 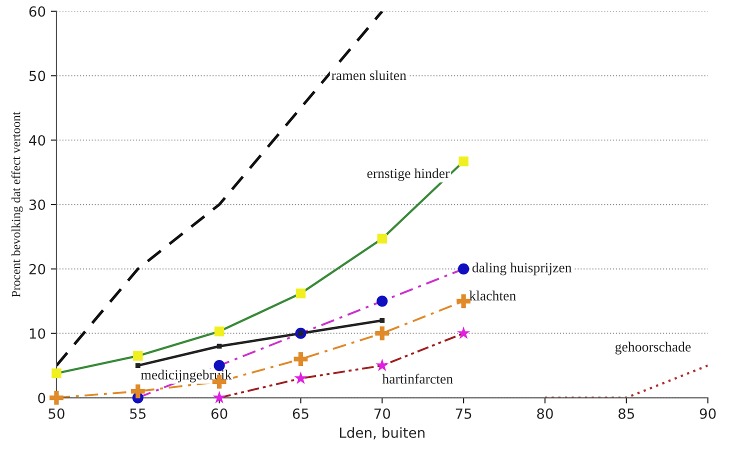 What do you see at coordinates (492, 295) in the screenshot?
I see `series-label: klachten` at bounding box center [492, 295].